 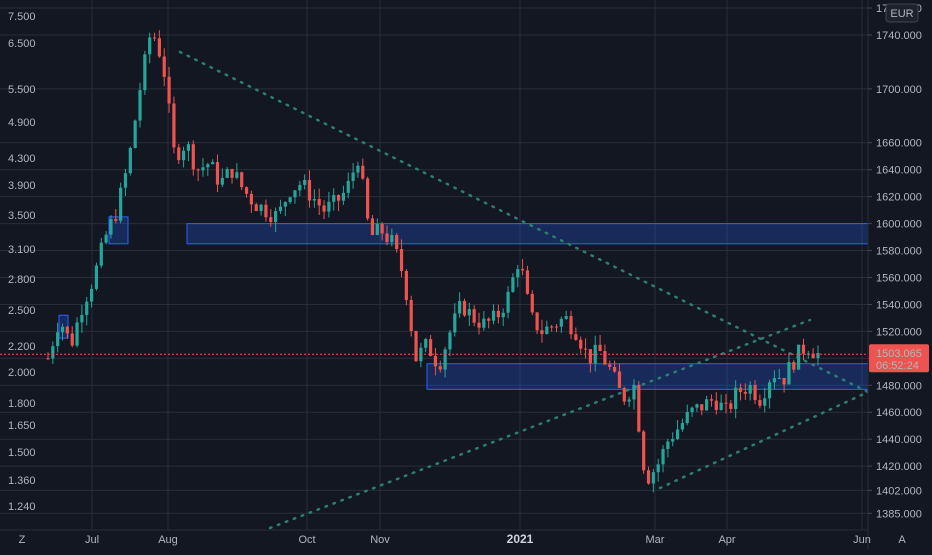 What do you see at coordinates (22, 507) in the screenshot?
I see `left-axis-tick-label: 1.240` at bounding box center [22, 507].